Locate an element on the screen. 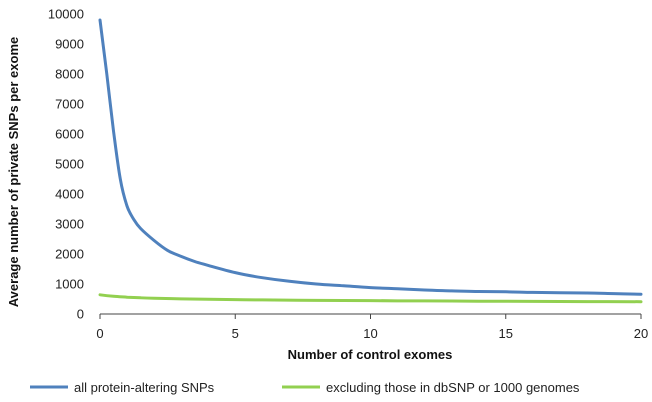 This screenshot has height=402, width=652. y-tick-label: 9000 is located at coordinates (69, 44).